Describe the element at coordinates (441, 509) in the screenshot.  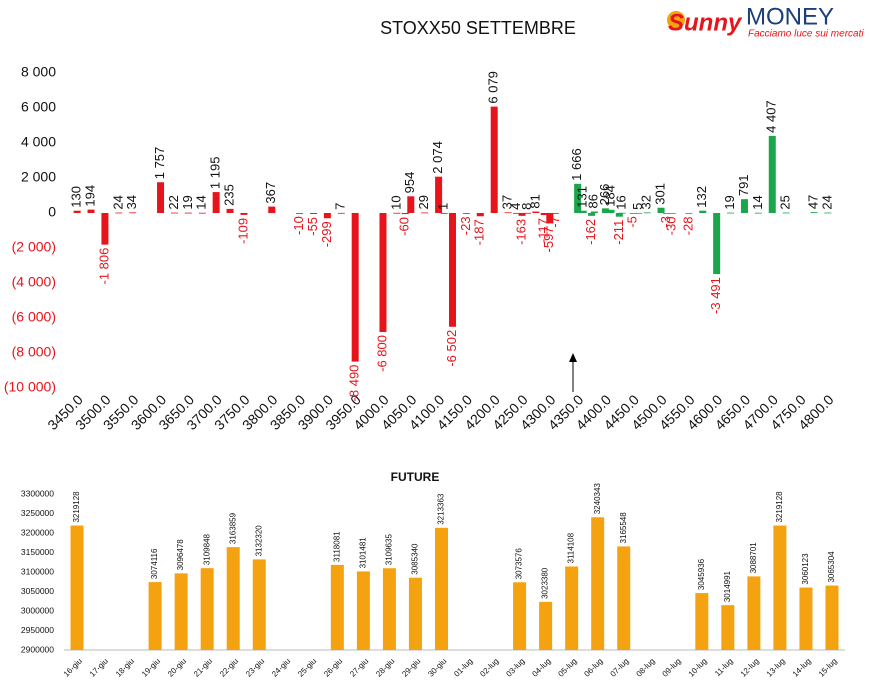
I see `data-label: 3213363` at that location.